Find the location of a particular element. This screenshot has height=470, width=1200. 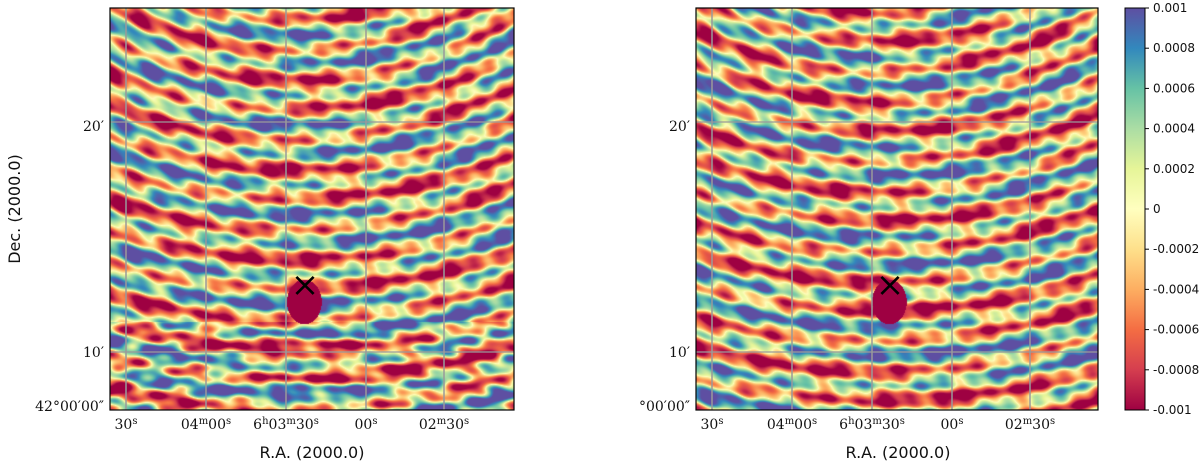

colorbar-tick-label: -0.0008 is located at coordinates (1176, 370).